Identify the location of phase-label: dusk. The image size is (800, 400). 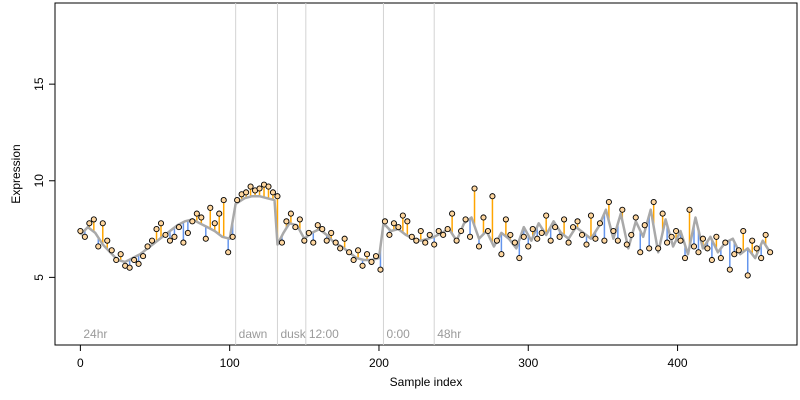
(293, 334).